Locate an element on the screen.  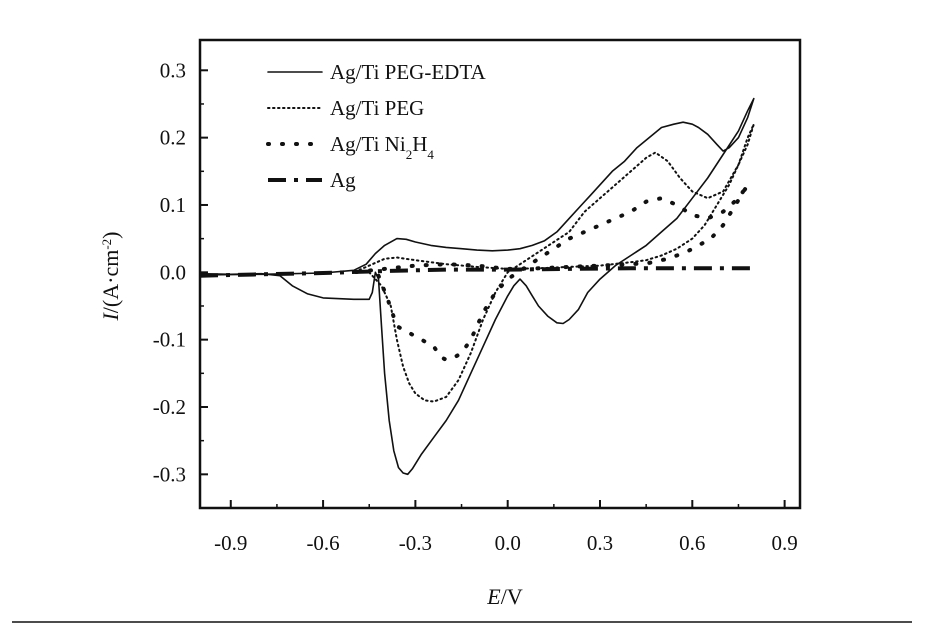
x-tick-label: -0.3 is located at coordinates (415, 543).